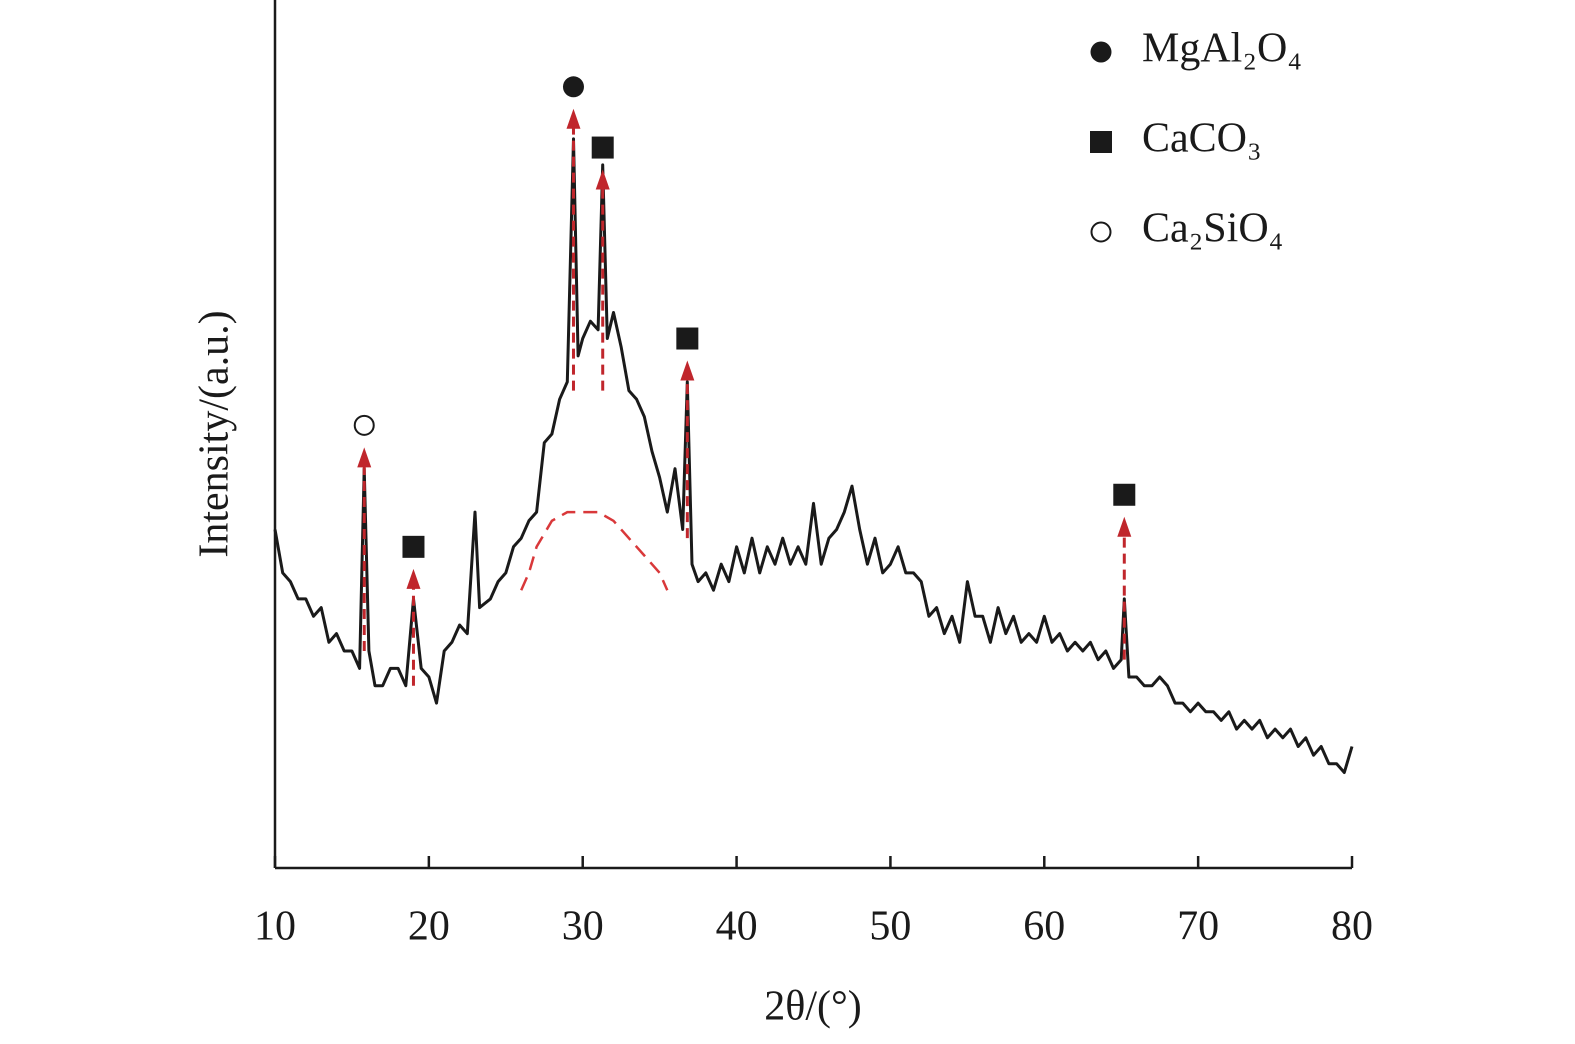 The height and width of the screenshot is (1044, 1575). Describe the element at coordinates (594, 550) in the screenshot. I see `amorphous-hump` at that location.